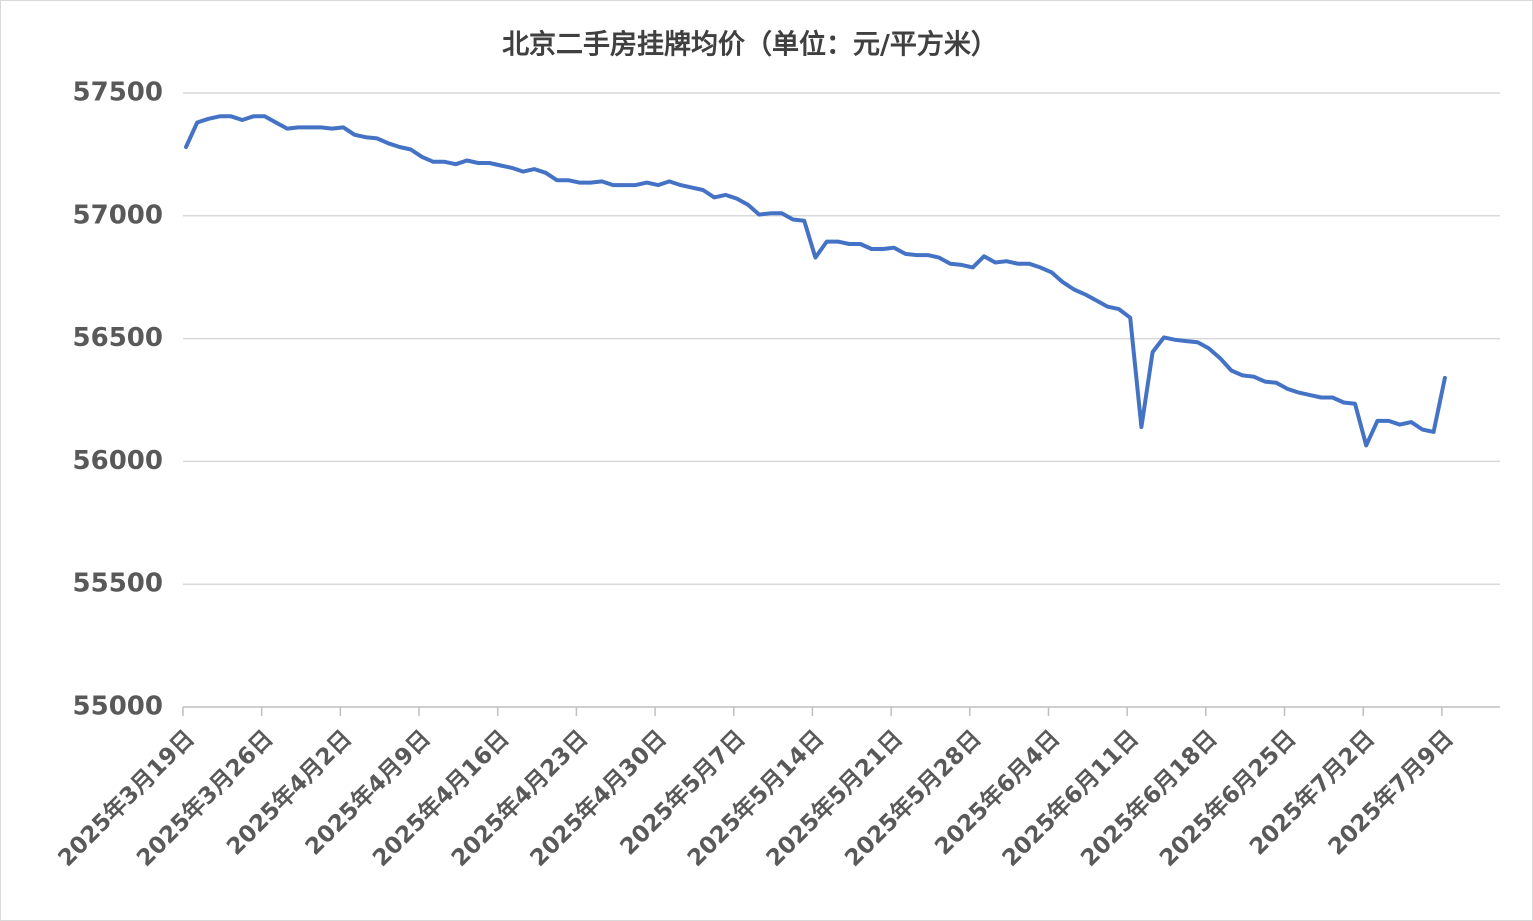 The image size is (1533, 921). What do you see at coordinates (118, 707) in the screenshot?
I see `y-tick-label: 55000` at bounding box center [118, 707].